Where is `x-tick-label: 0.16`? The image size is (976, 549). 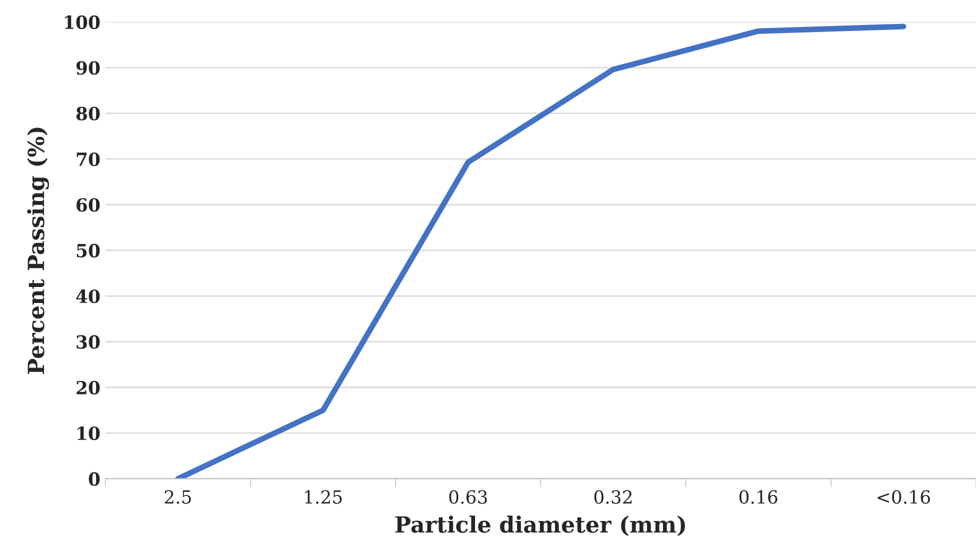 x-tick-label: 0.16 is located at coordinates (758, 497).